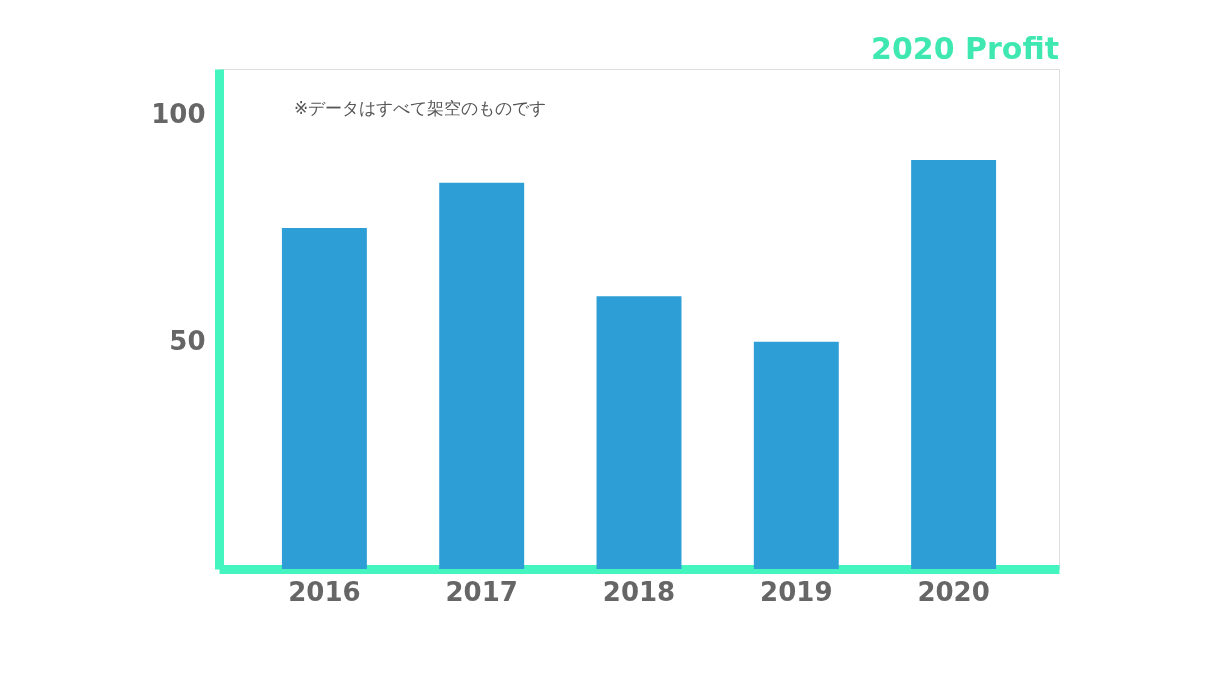 This screenshot has width=1215, height=675. What do you see at coordinates (965, 48) in the screenshot?
I see `chart-title: 2020 Profit` at bounding box center [965, 48].